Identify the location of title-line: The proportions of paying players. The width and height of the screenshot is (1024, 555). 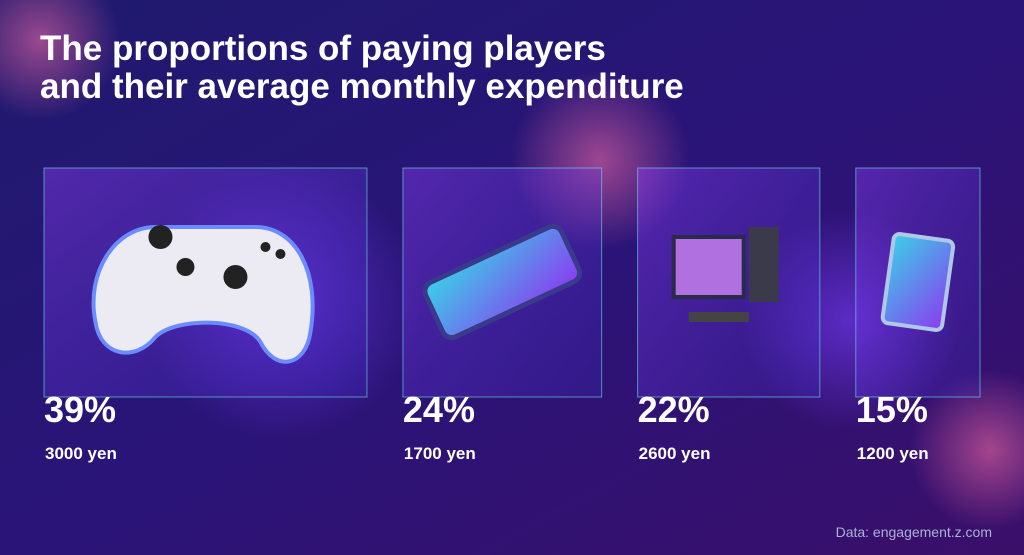
(323, 48).